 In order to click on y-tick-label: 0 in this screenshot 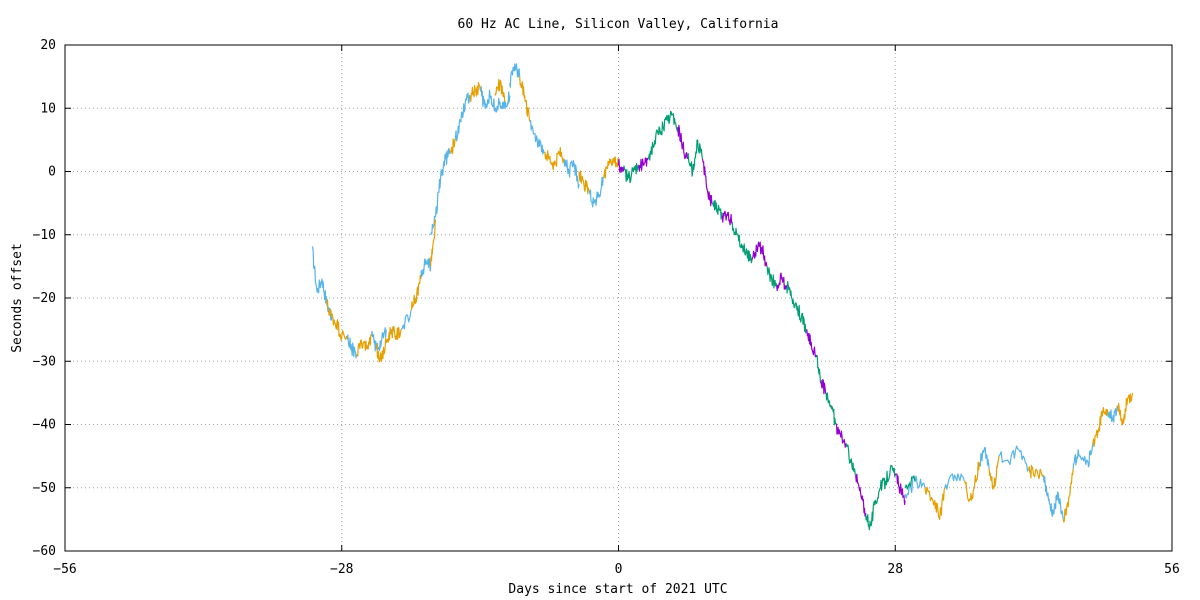, I will do `click(52, 172)`.